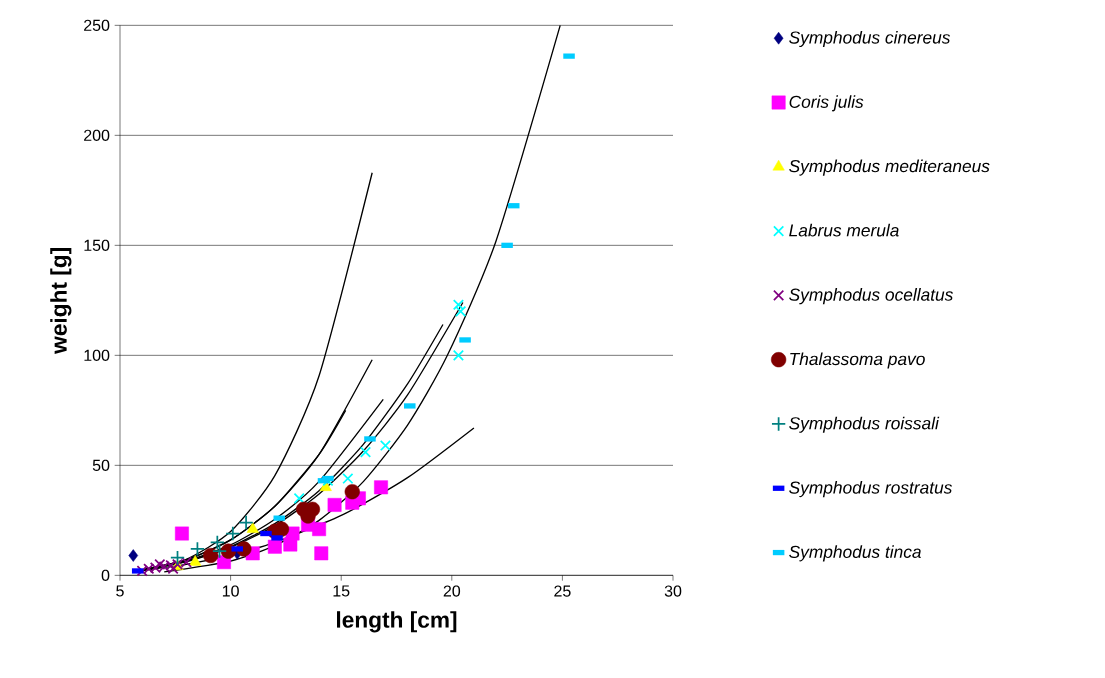  Describe the element at coordinates (826, 103) in the screenshot. I see `legend-label: Coris julis` at that location.